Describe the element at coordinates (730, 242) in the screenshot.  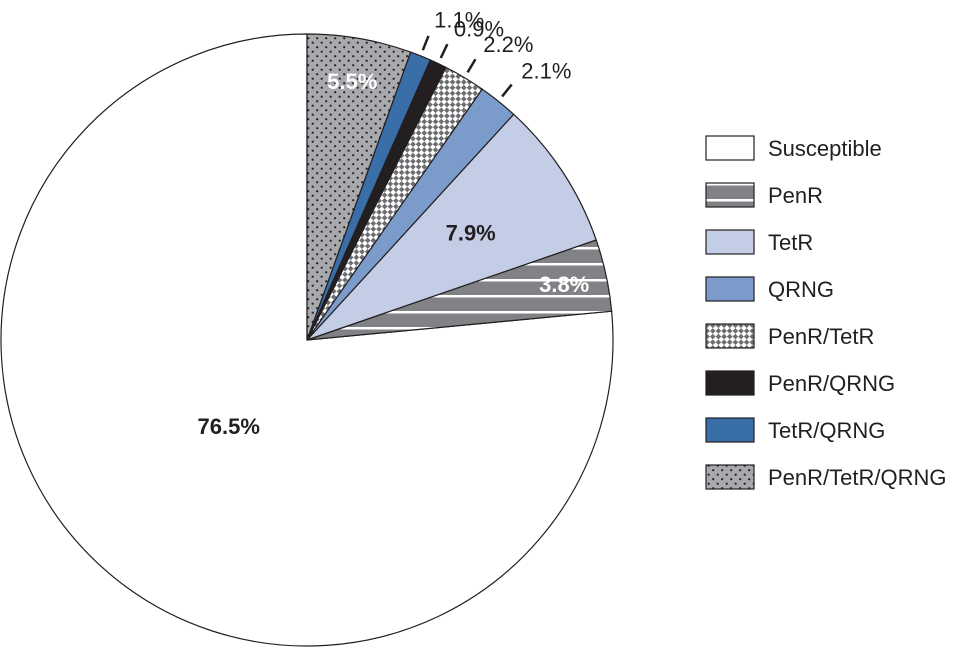
I see `legend-swatch-tetr` at that location.